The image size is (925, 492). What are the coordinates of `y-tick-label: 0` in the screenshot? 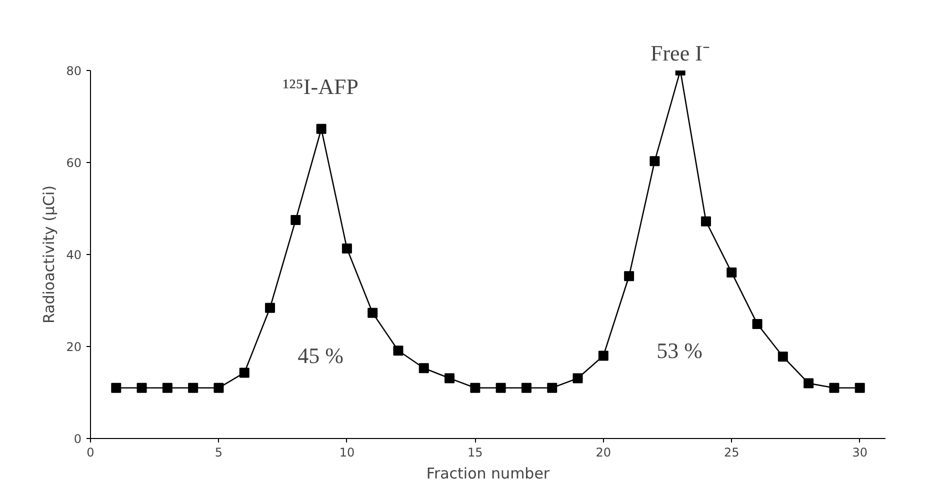 It's located at (78, 439).